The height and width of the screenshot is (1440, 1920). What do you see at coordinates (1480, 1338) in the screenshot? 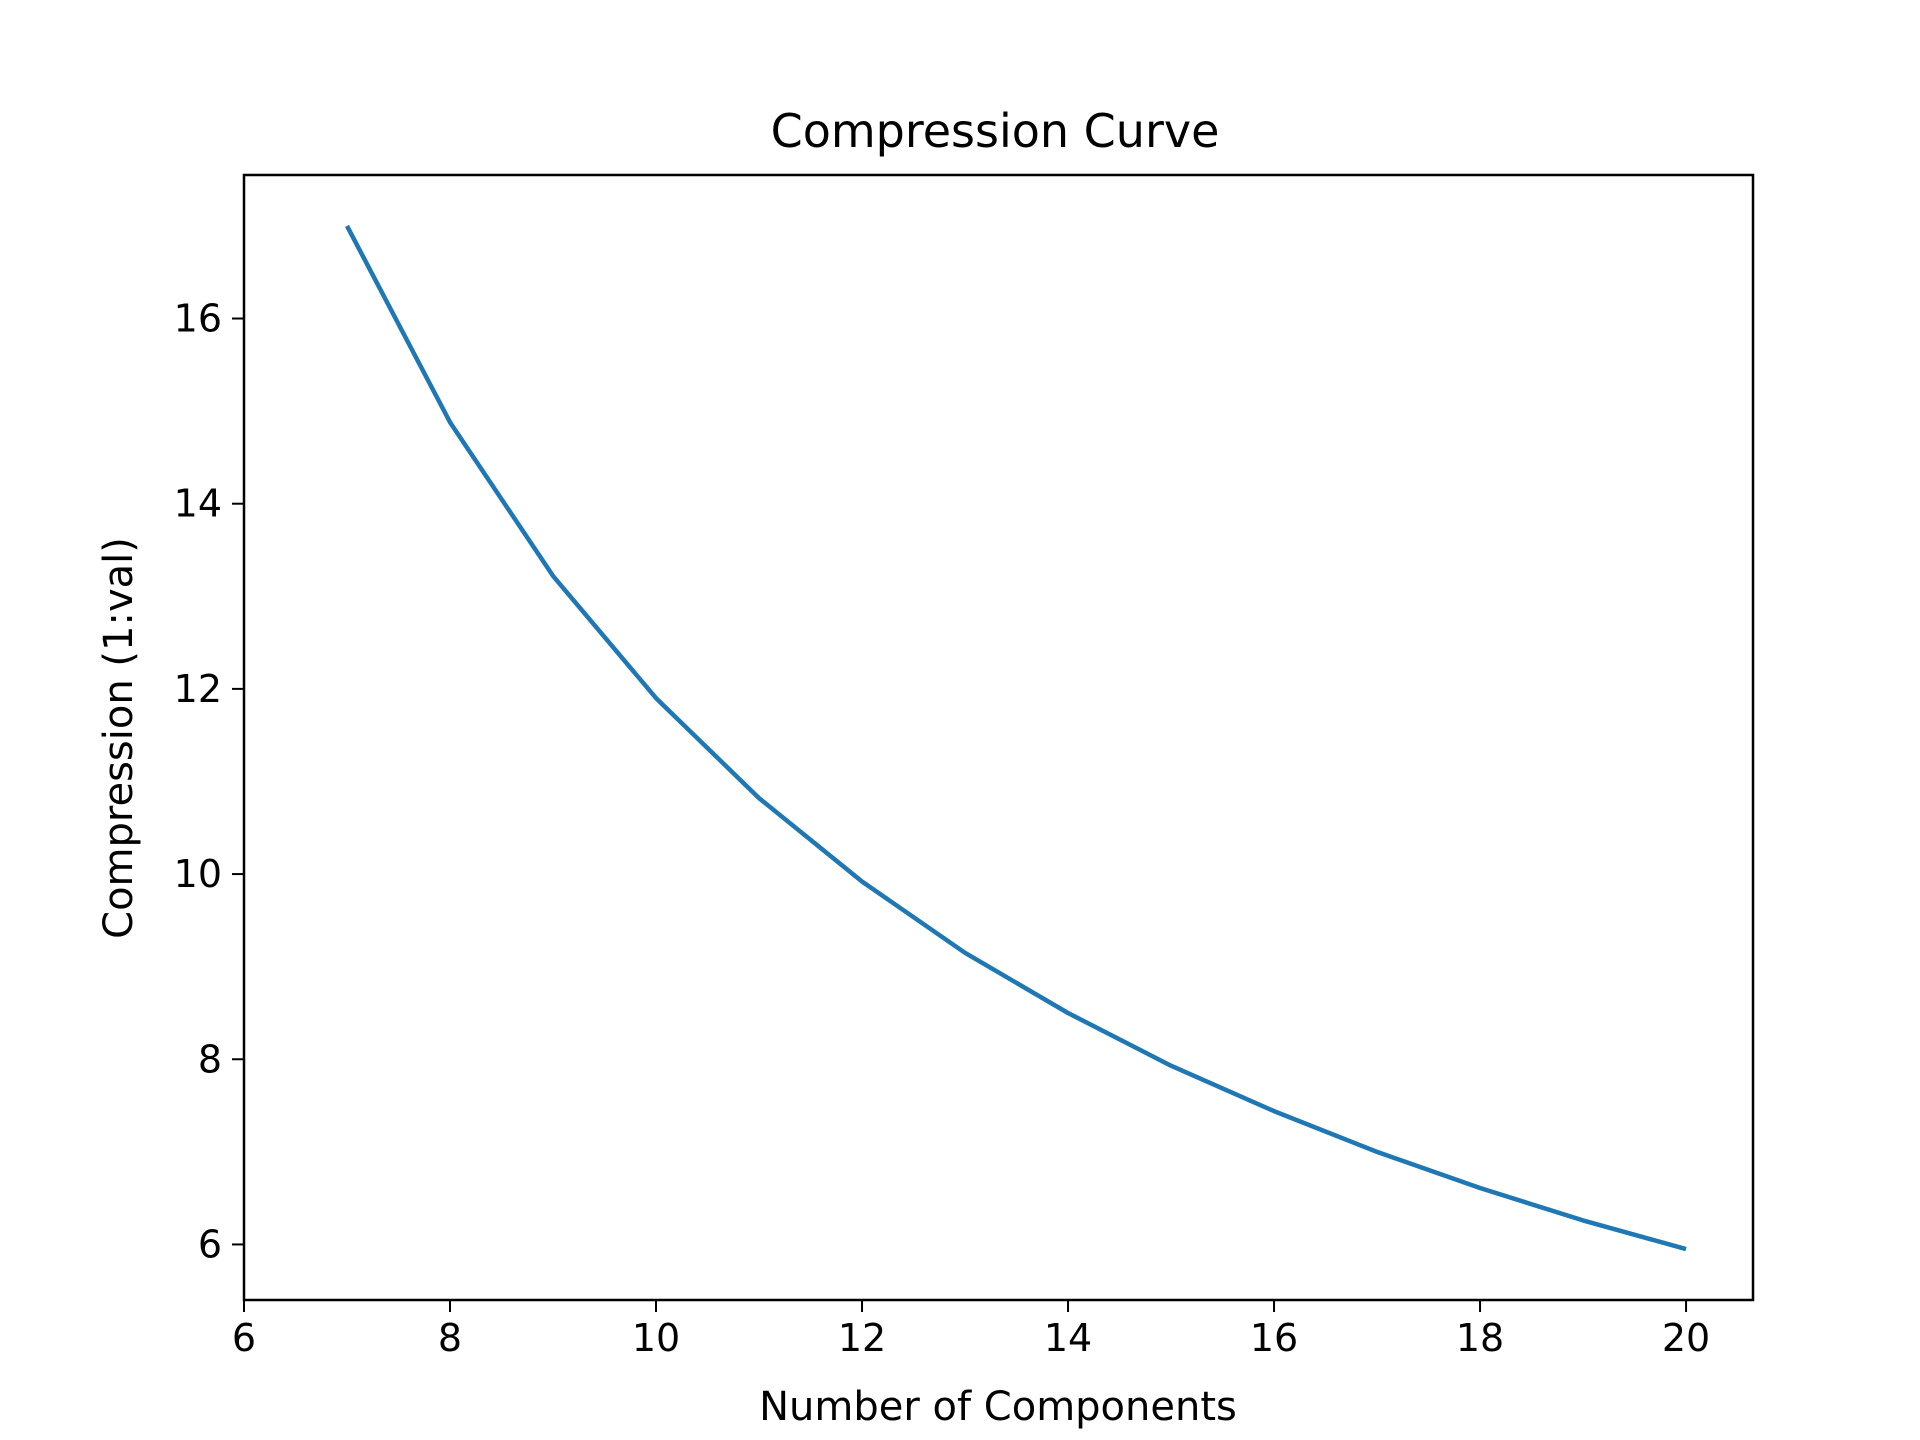
I see `x-tick-label: 18` at bounding box center [1480, 1338].